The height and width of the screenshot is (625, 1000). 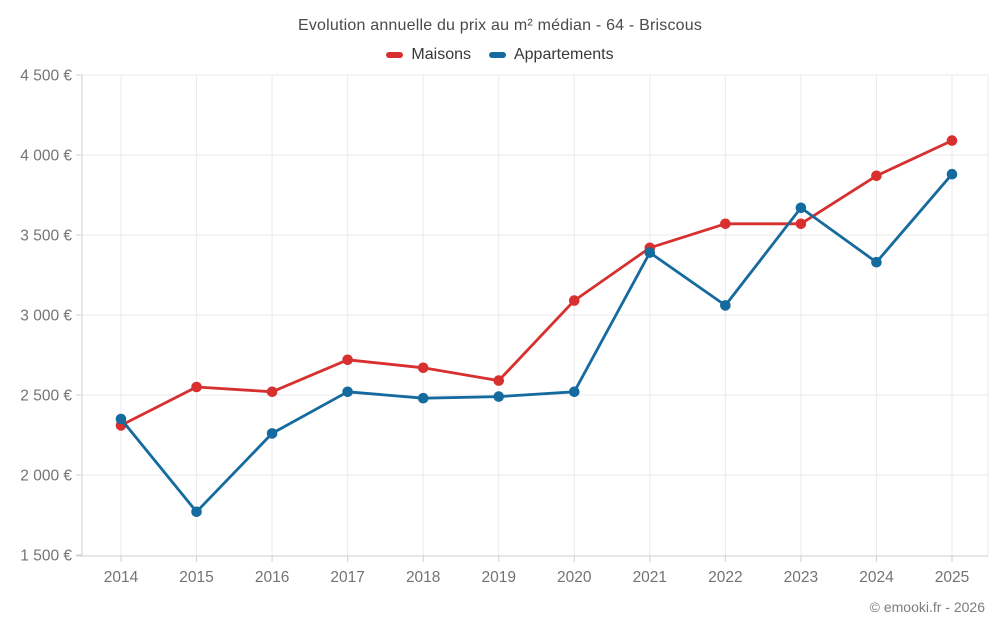 What do you see at coordinates (121, 577) in the screenshot?
I see `x-tick-label: 2014` at bounding box center [121, 577].